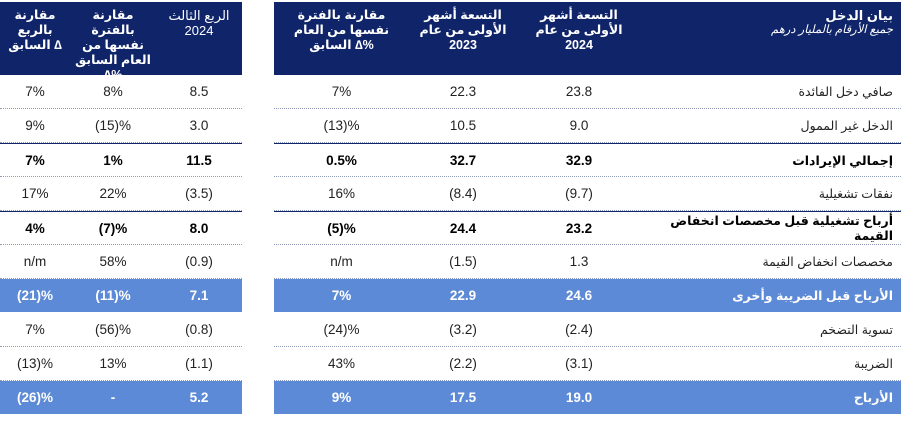  I want to click on cell-9m-2023: (1.5), so click(463, 261).